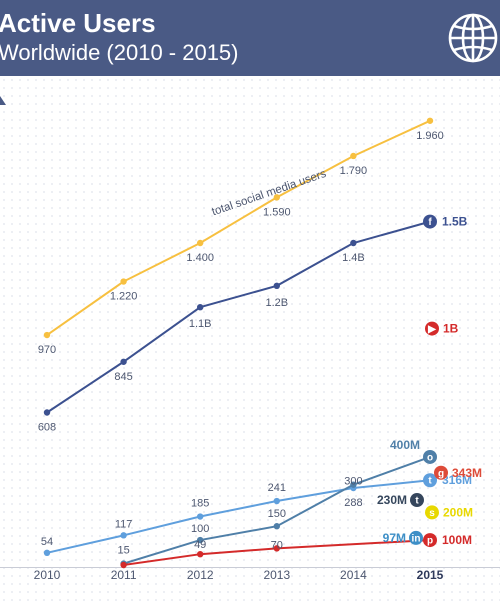  I want to click on youtube-icon-glyph: ▶, so click(432, 329).